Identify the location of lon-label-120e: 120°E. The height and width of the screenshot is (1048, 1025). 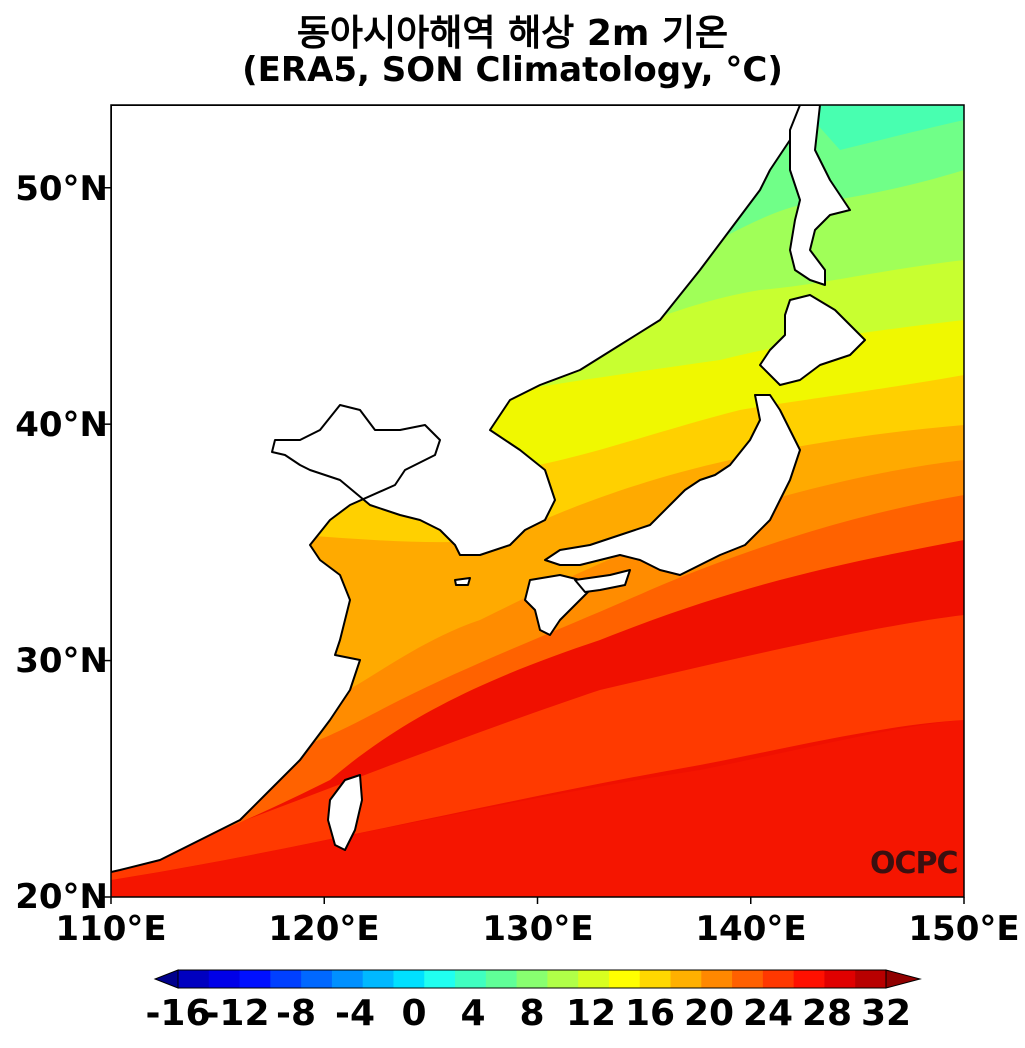
(324, 929).